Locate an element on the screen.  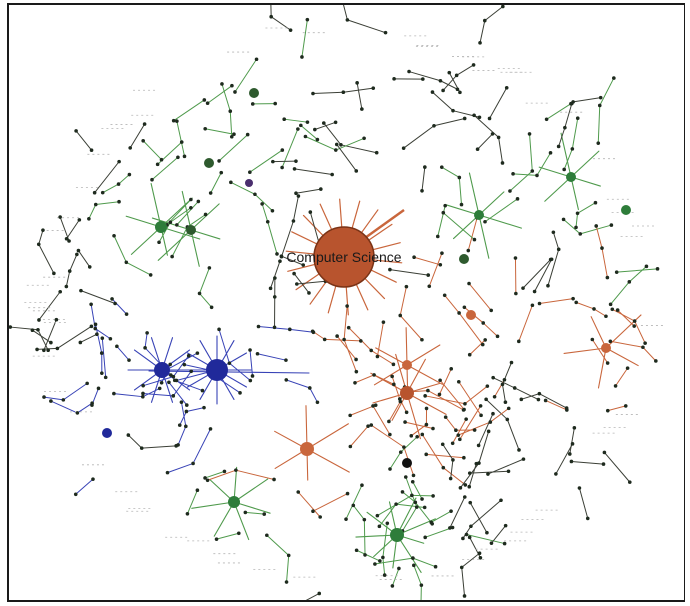
computer-science-hub-node is located at coordinates (344, 257).